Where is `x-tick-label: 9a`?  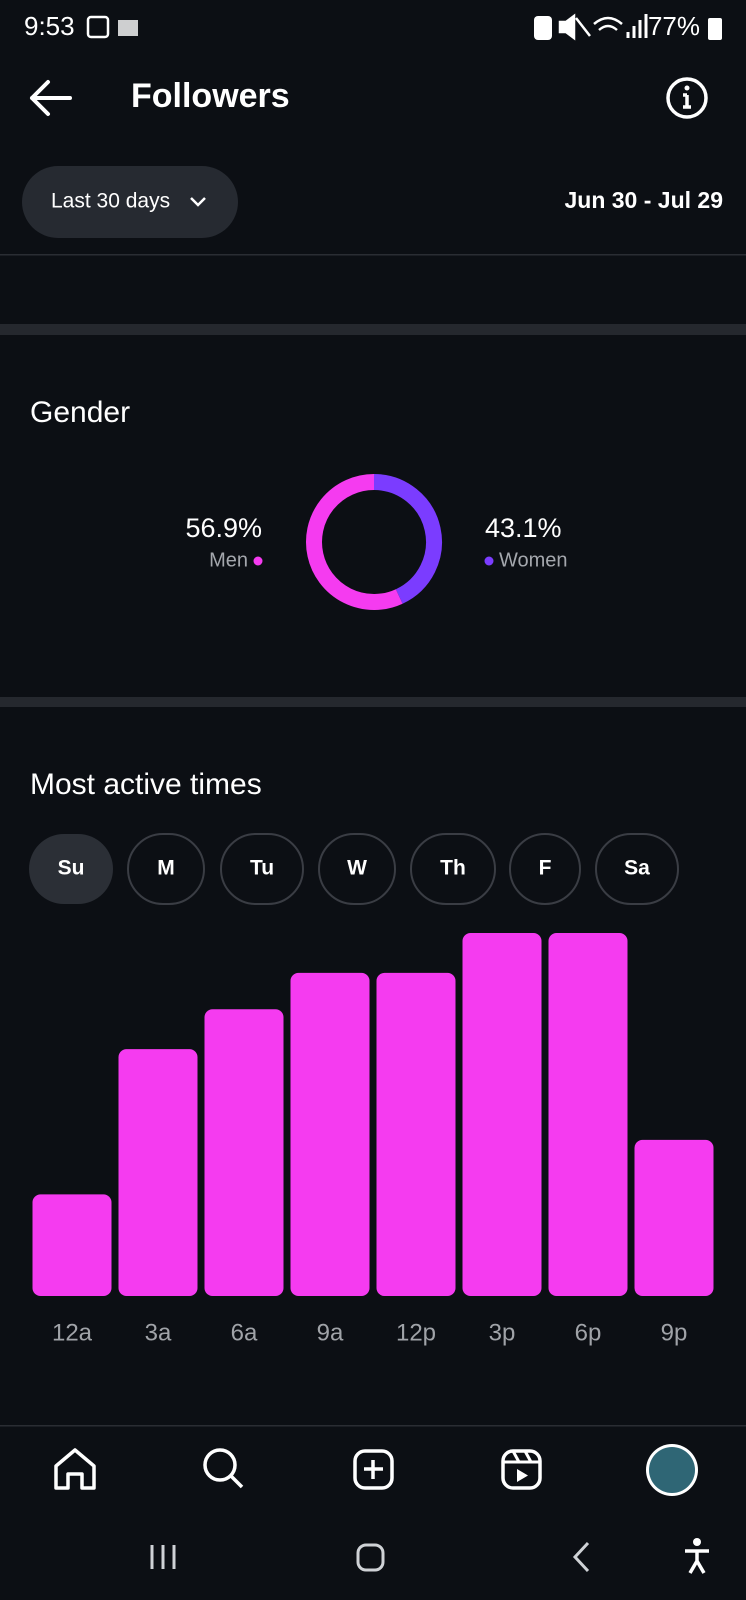
x-tick-label: 9a is located at coordinates (330, 1332).